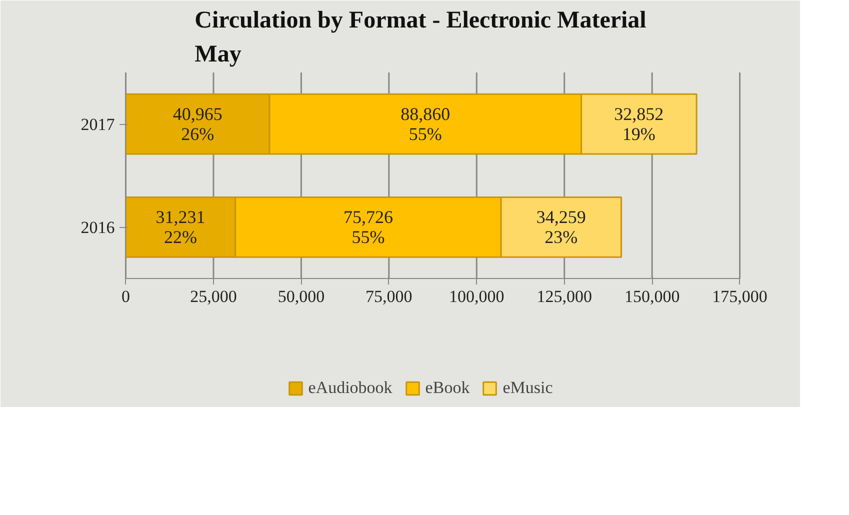  What do you see at coordinates (97, 228) in the screenshot?
I see `y-tick-label: 2016` at bounding box center [97, 228].